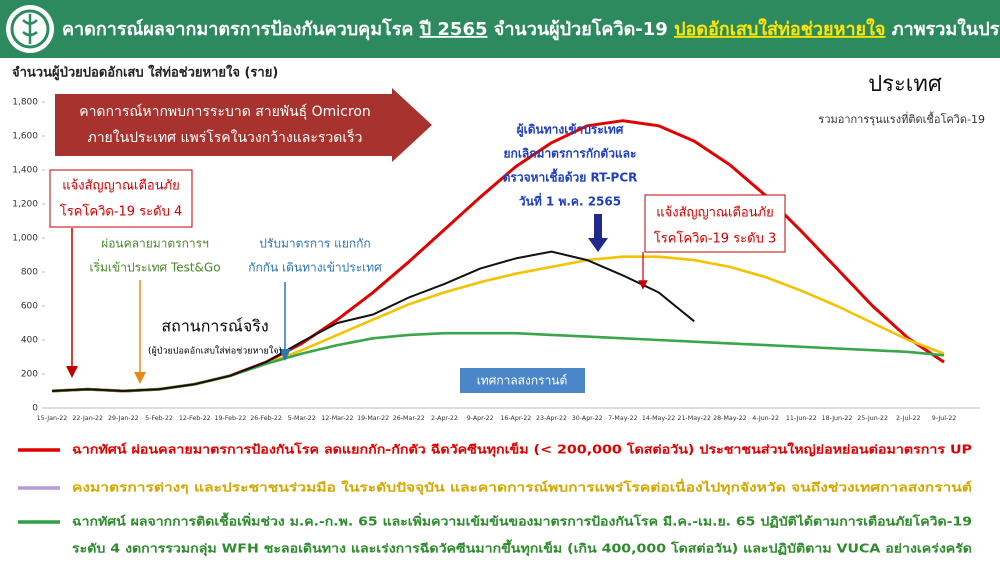 This screenshot has width=1000, height=563. Describe the element at coordinates (570, 130) in the screenshot. I see `annotation-text: ผู้เดินทางเข้าประเทศ` at that location.